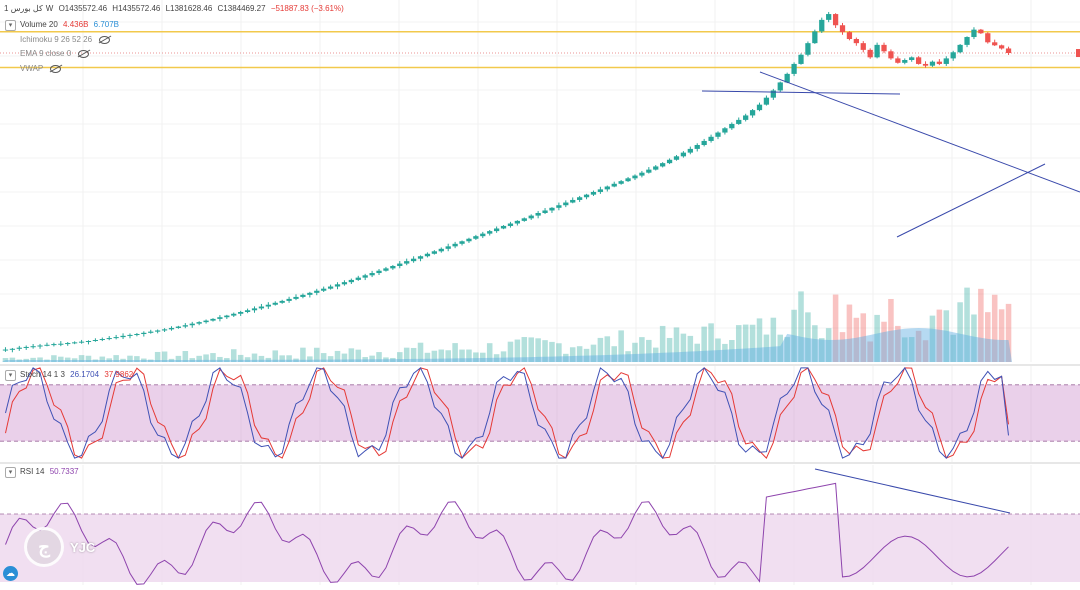  What do you see at coordinates (42, 68) in the screenshot?
I see `vwap-legend: VWAP` at bounding box center [42, 68].